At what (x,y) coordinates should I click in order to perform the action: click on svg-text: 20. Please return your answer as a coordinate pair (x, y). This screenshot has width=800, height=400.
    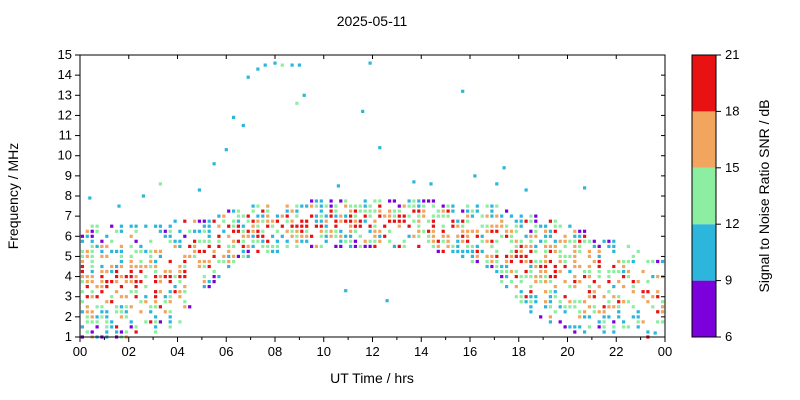
    Looking at the image, I should click on (567, 351).